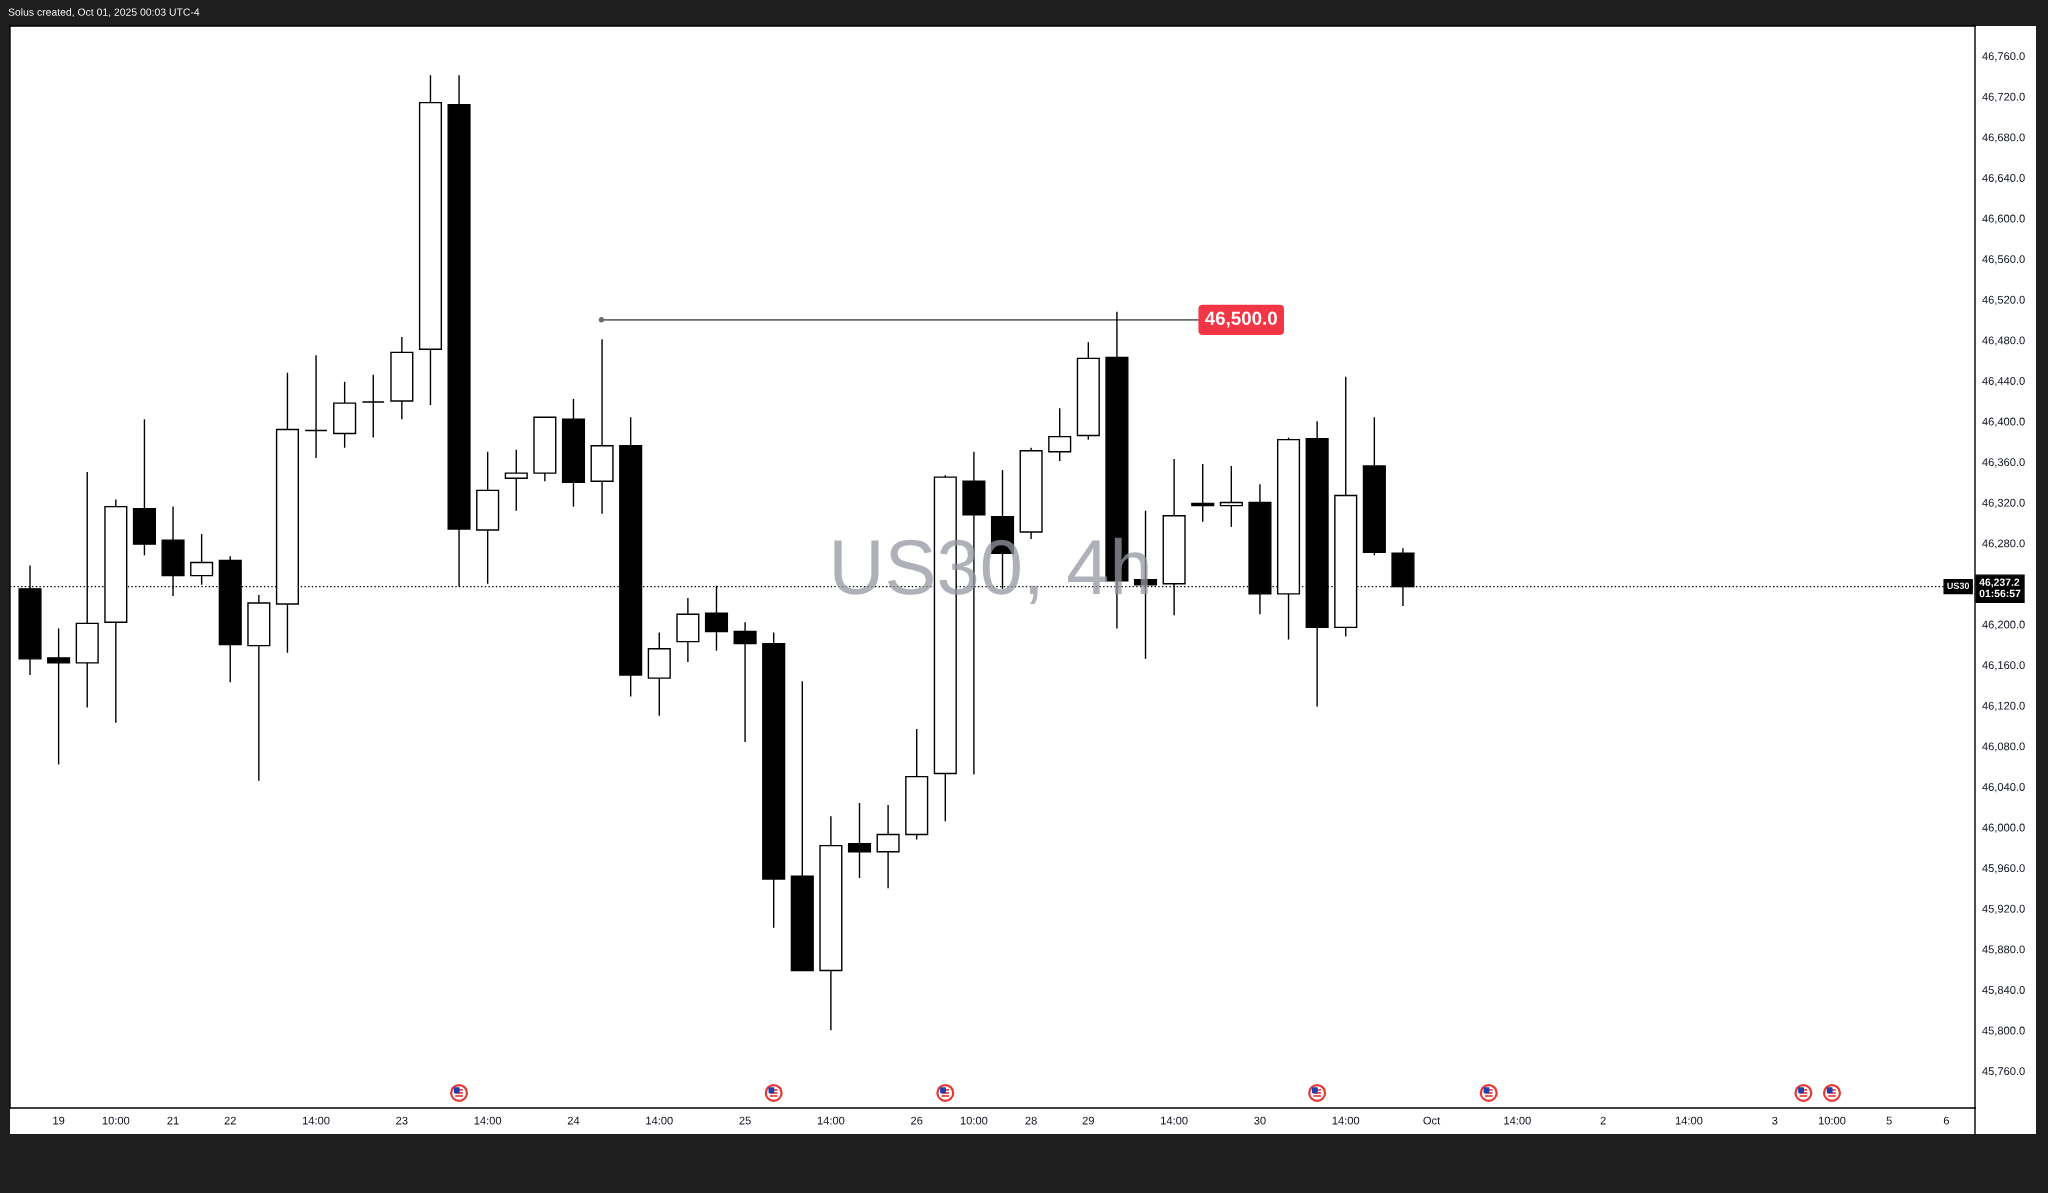 The image size is (2048, 1193). Describe the element at coordinates (2003, 625) in the screenshot. I see `y-tick-label: 46,200.0` at that location.